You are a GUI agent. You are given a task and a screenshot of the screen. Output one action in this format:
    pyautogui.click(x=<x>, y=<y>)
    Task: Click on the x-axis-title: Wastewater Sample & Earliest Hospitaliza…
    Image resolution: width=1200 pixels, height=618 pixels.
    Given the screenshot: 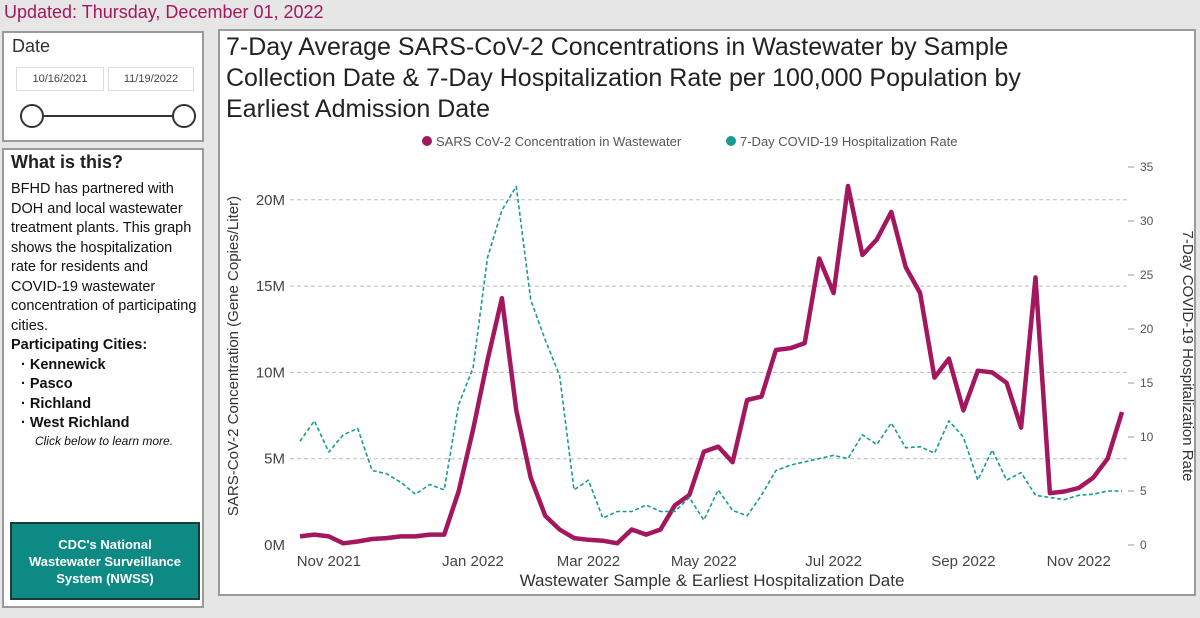 What is the action you would take?
    pyautogui.click(x=712, y=580)
    